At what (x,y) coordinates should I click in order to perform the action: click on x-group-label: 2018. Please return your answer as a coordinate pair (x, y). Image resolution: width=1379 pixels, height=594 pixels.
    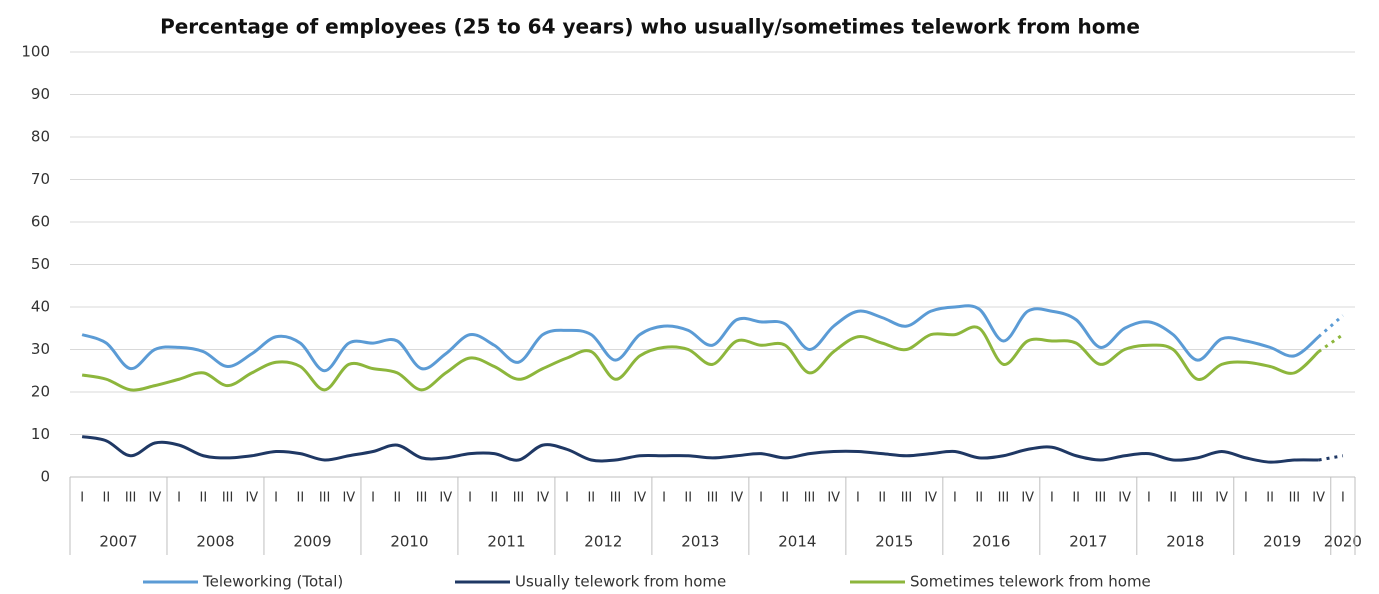
    Looking at the image, I should click on (1185, 542).